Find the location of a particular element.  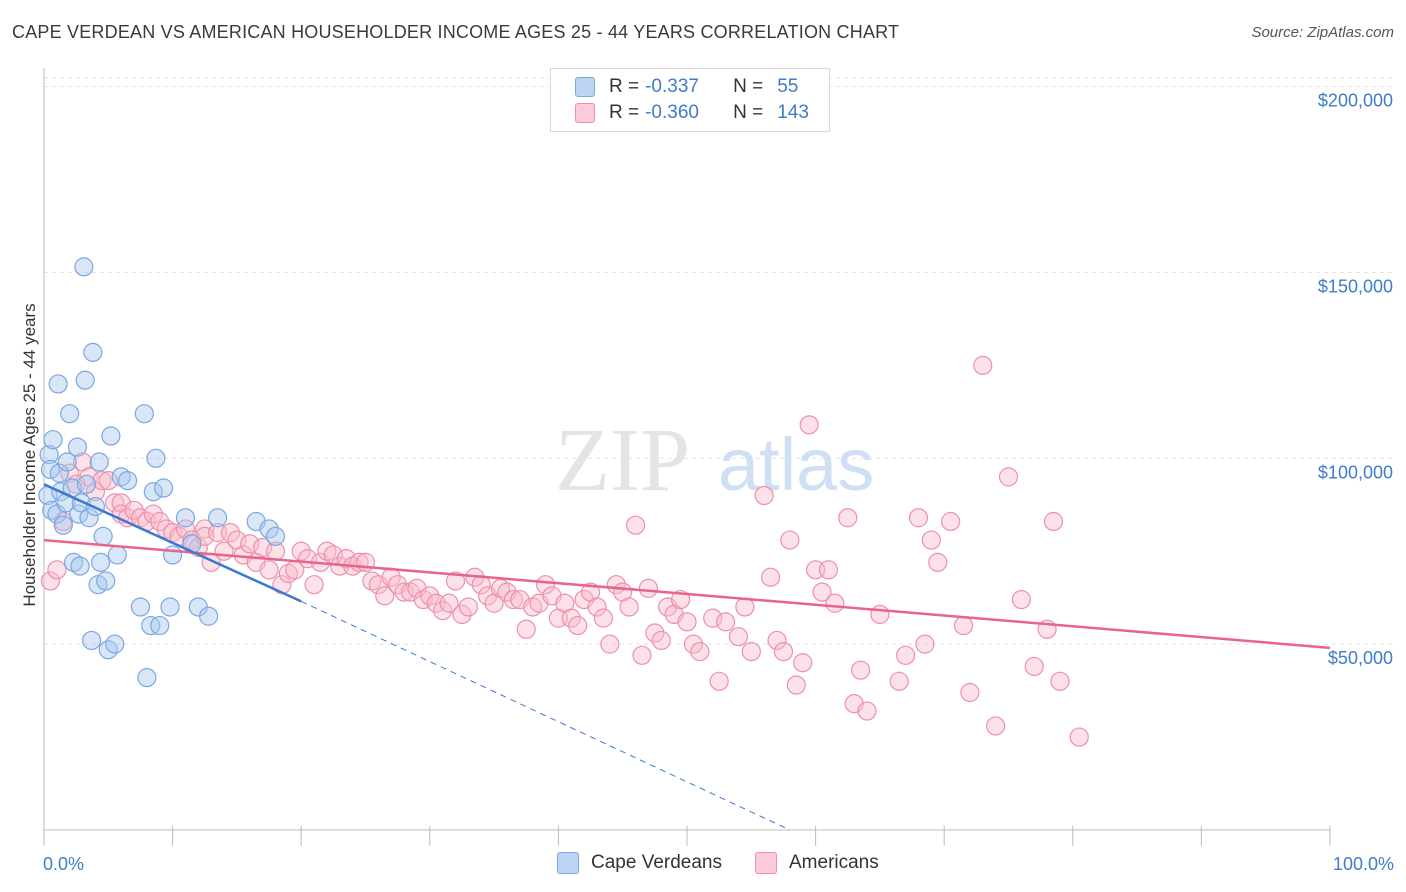

cape-verdean-trend-line is located at coordinates (172, 543).